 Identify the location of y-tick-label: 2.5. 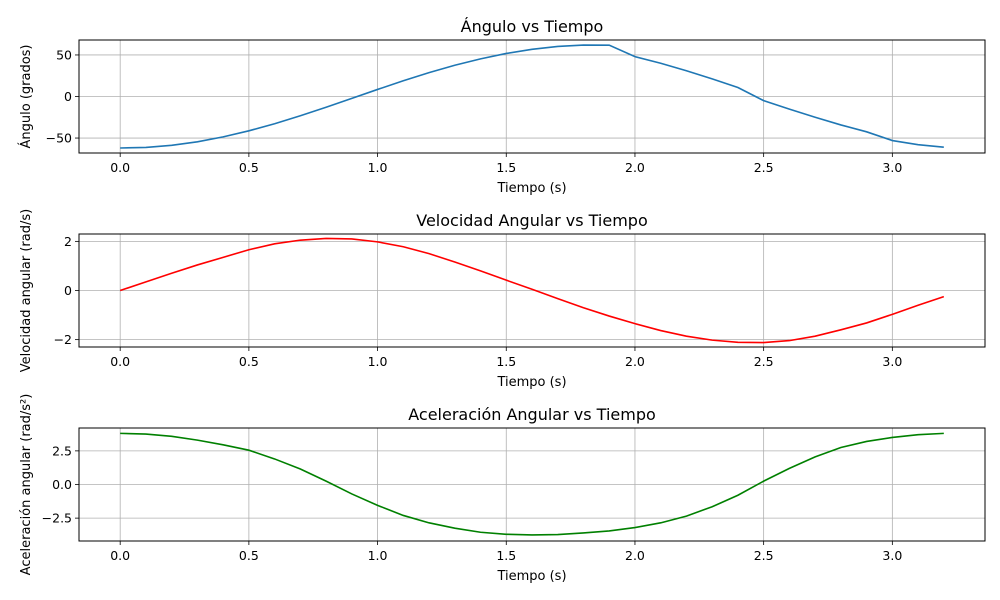
(62, 450).